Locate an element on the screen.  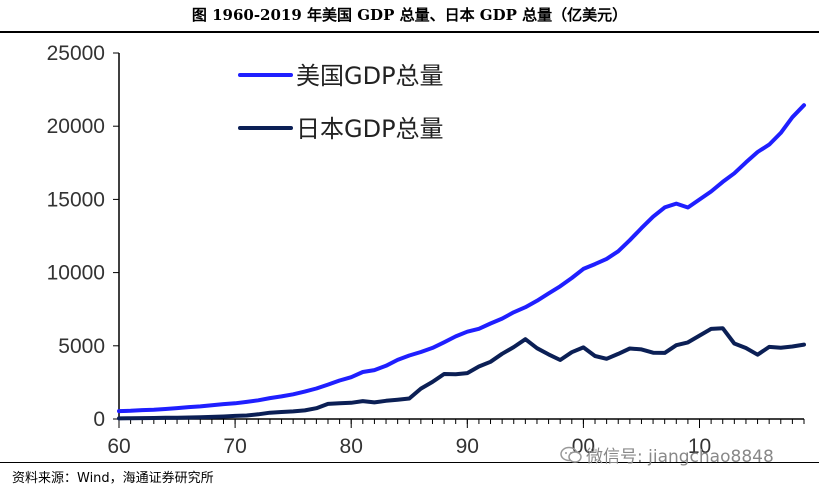
x-tick-label: 80 is located at coordinates (351, 446).